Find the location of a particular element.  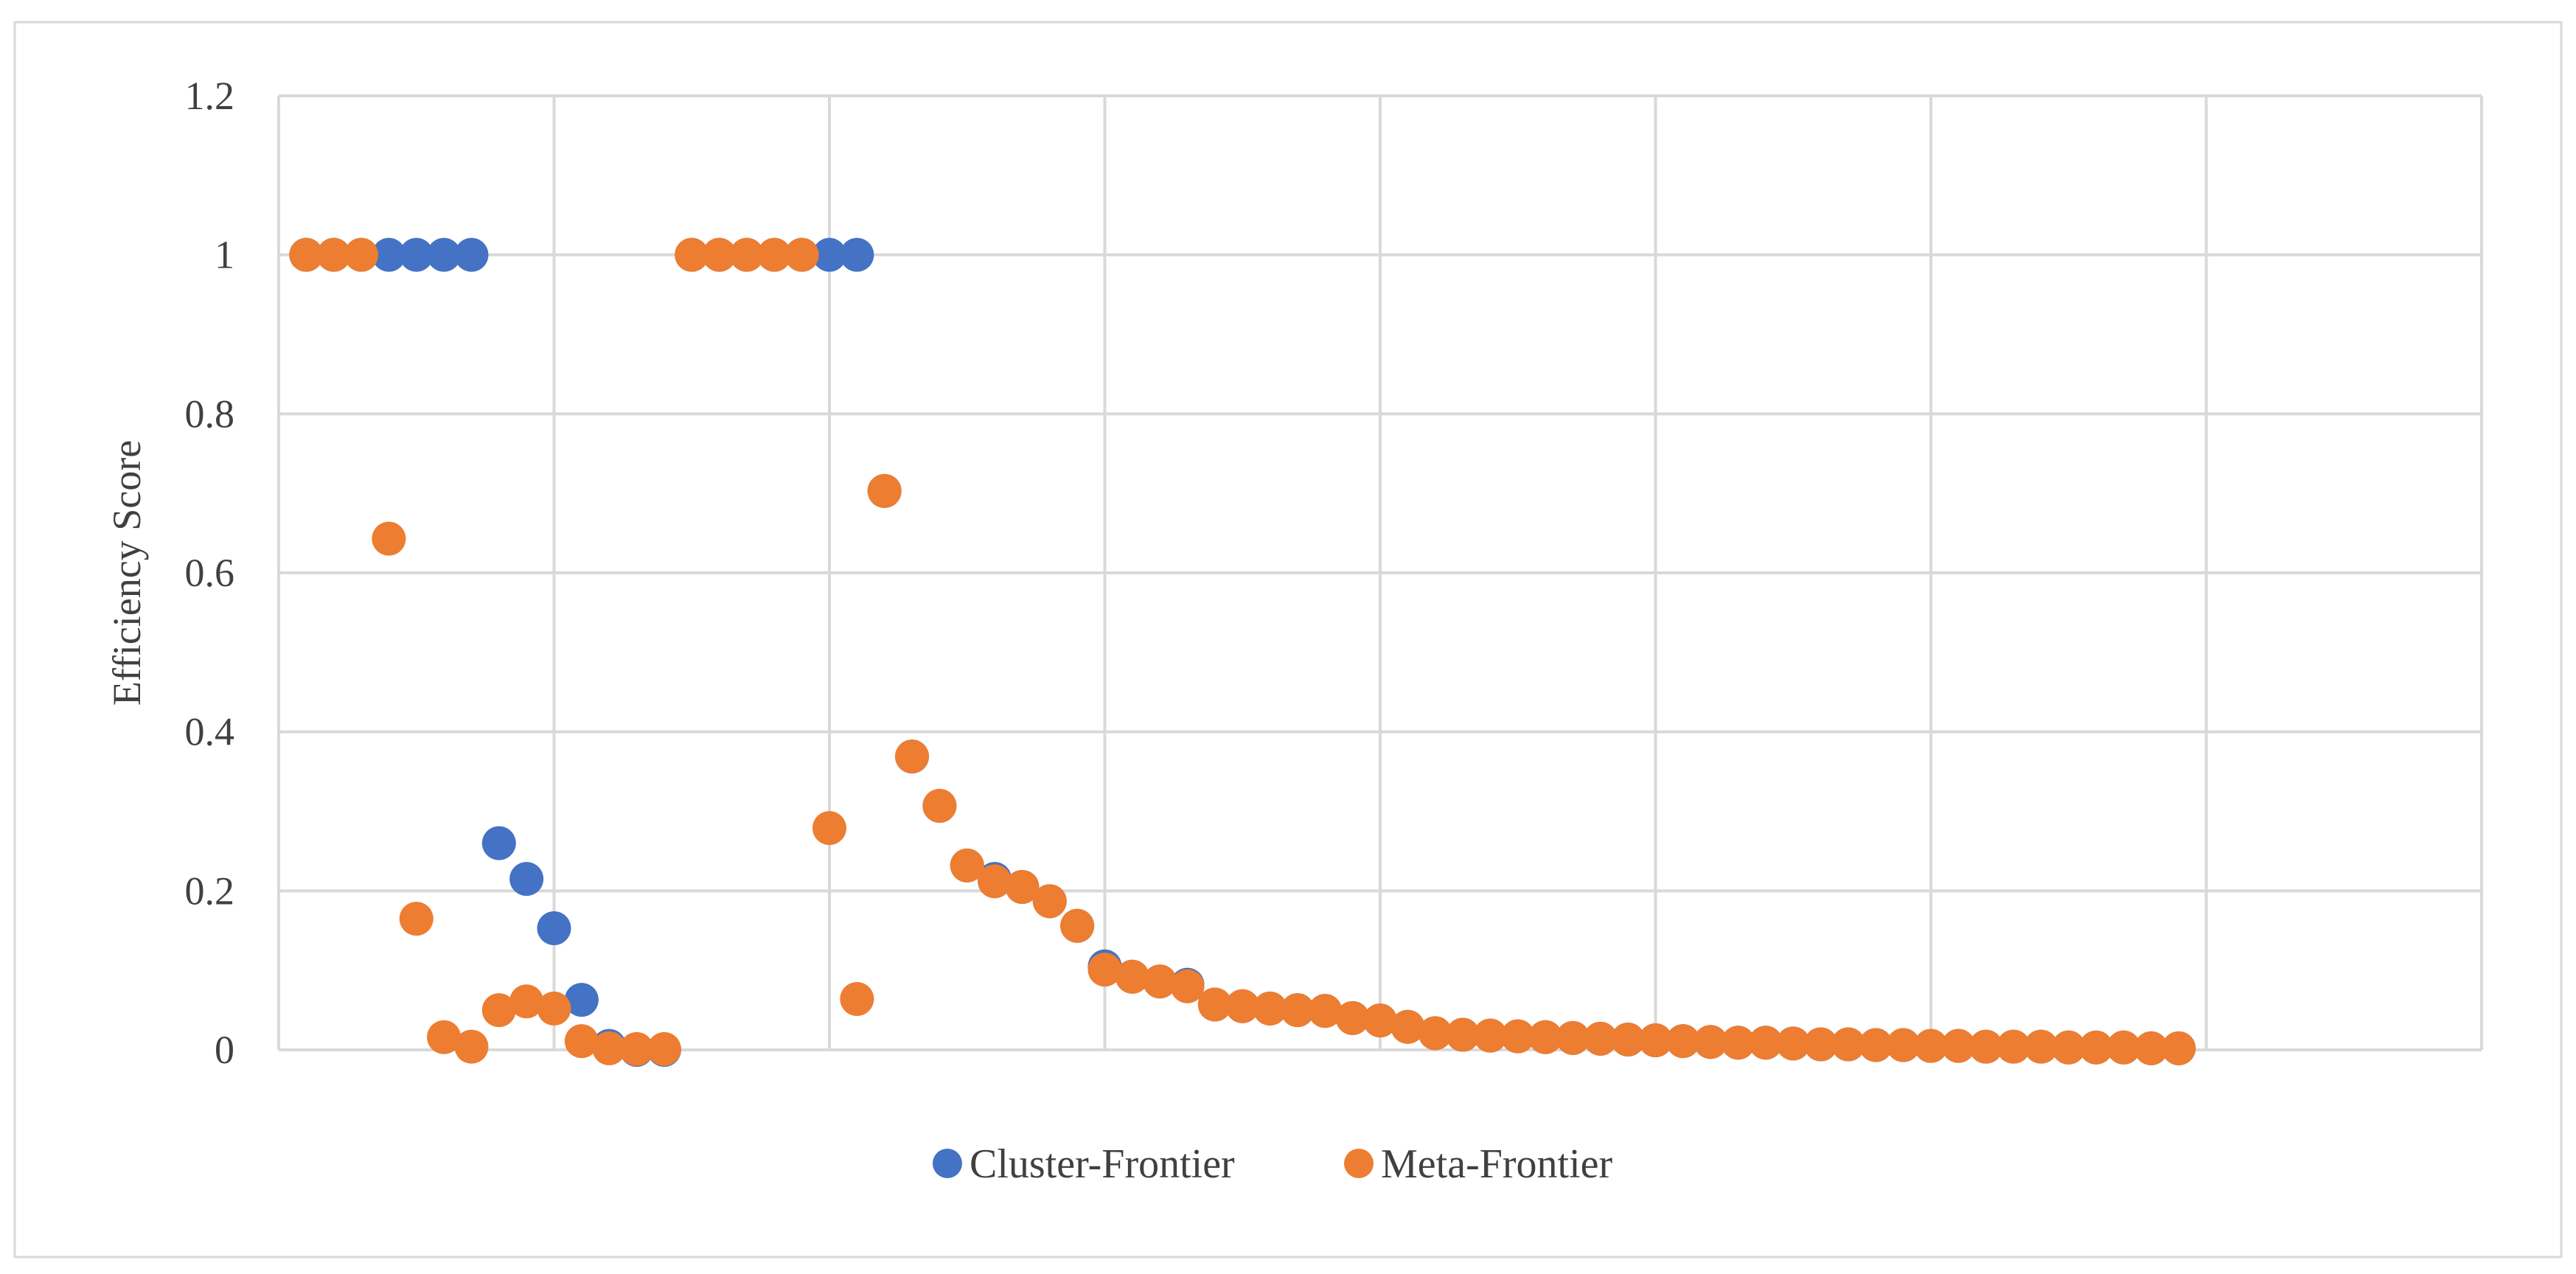

y-tick-label: 0.8 is located at coordinates (210, 413).